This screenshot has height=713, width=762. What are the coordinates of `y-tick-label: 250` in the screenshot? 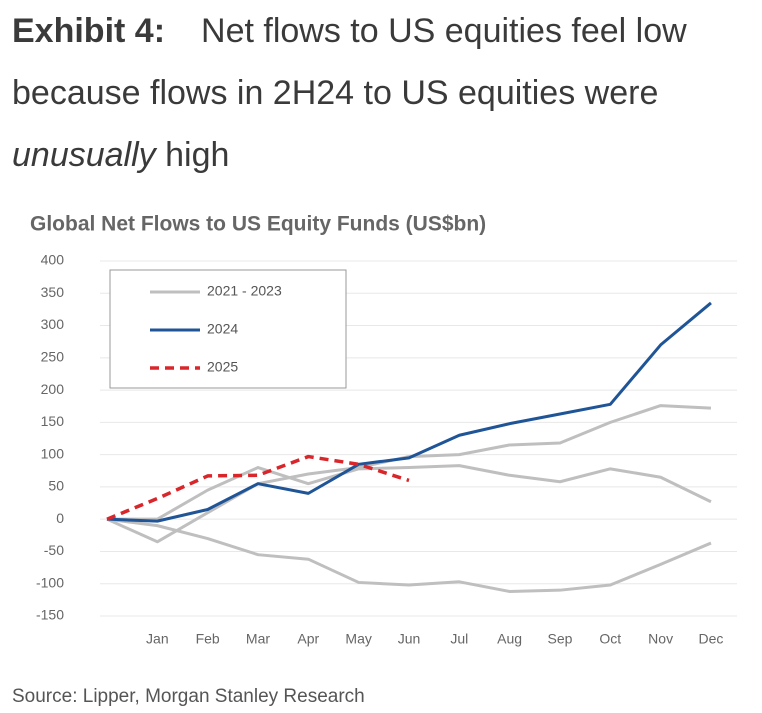 It's located at (53, 357).